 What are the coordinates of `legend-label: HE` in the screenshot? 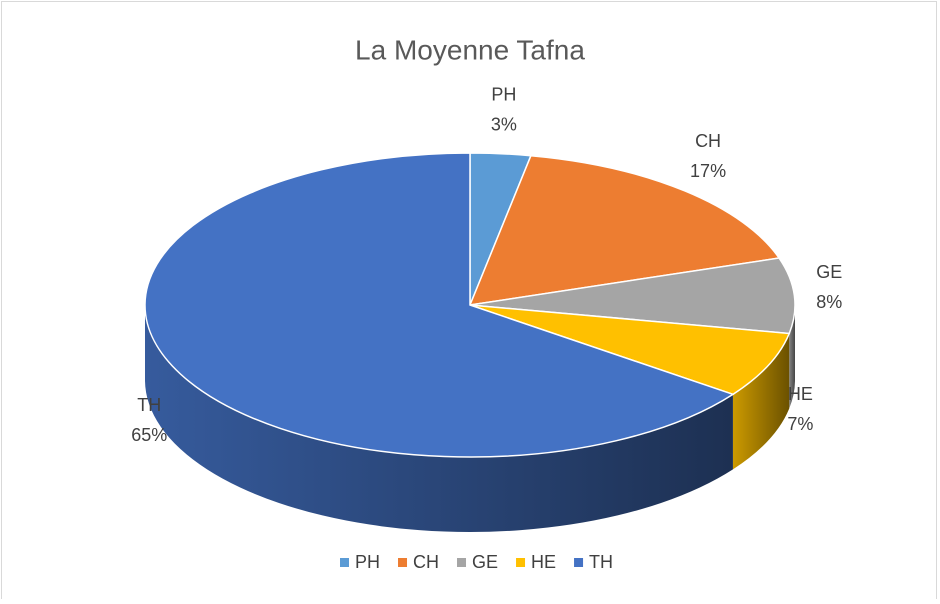 It's located at (543, 562).